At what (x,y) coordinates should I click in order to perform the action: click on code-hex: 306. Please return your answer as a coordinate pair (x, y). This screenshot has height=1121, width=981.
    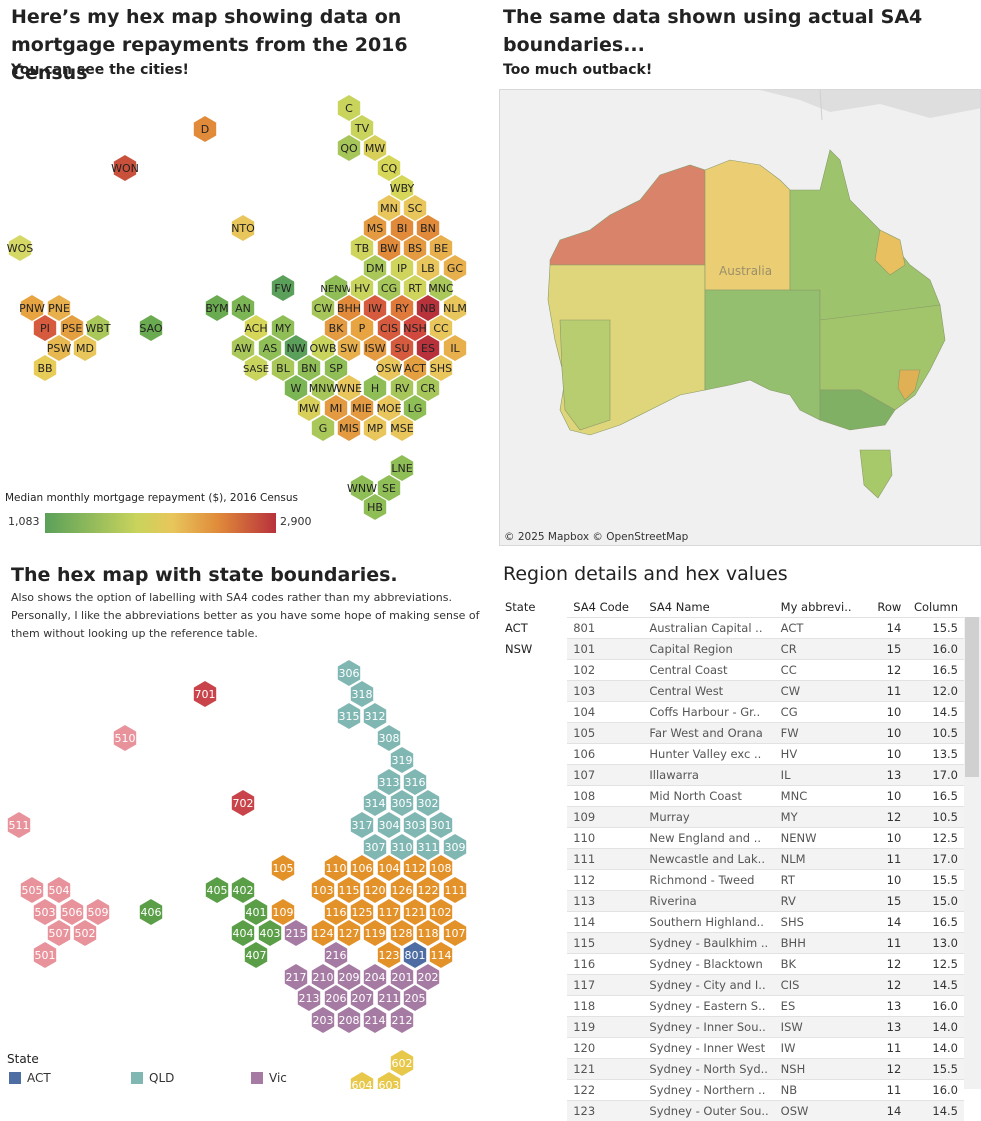
    Looking at the image, I should click on (348, 673).